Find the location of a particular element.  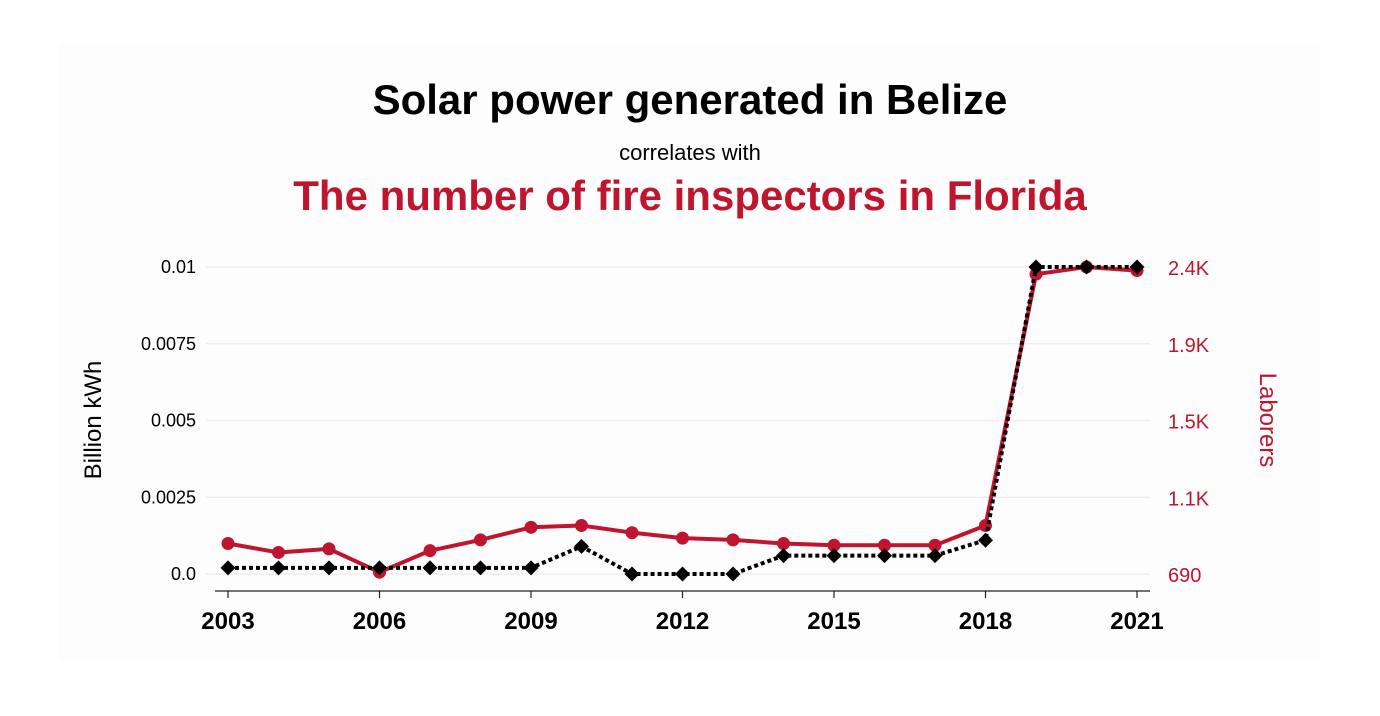

y-tick-left-label: 0.0025 is located at coordinates (168, 497).